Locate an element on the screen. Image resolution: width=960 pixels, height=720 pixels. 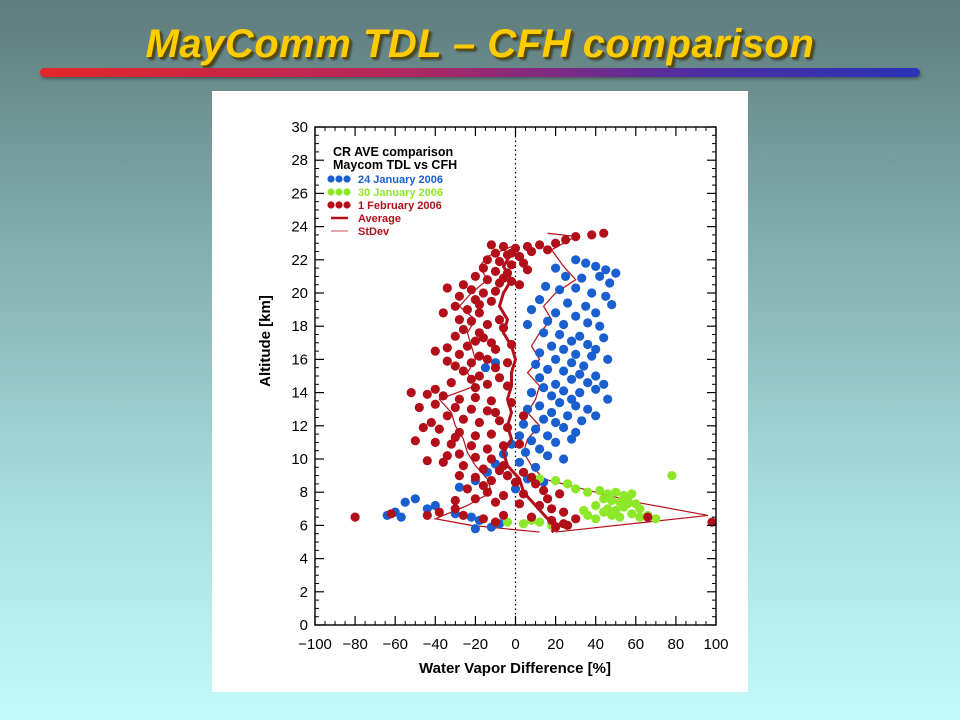
x-tick-label: −40 is located at coordinates (435, 644).